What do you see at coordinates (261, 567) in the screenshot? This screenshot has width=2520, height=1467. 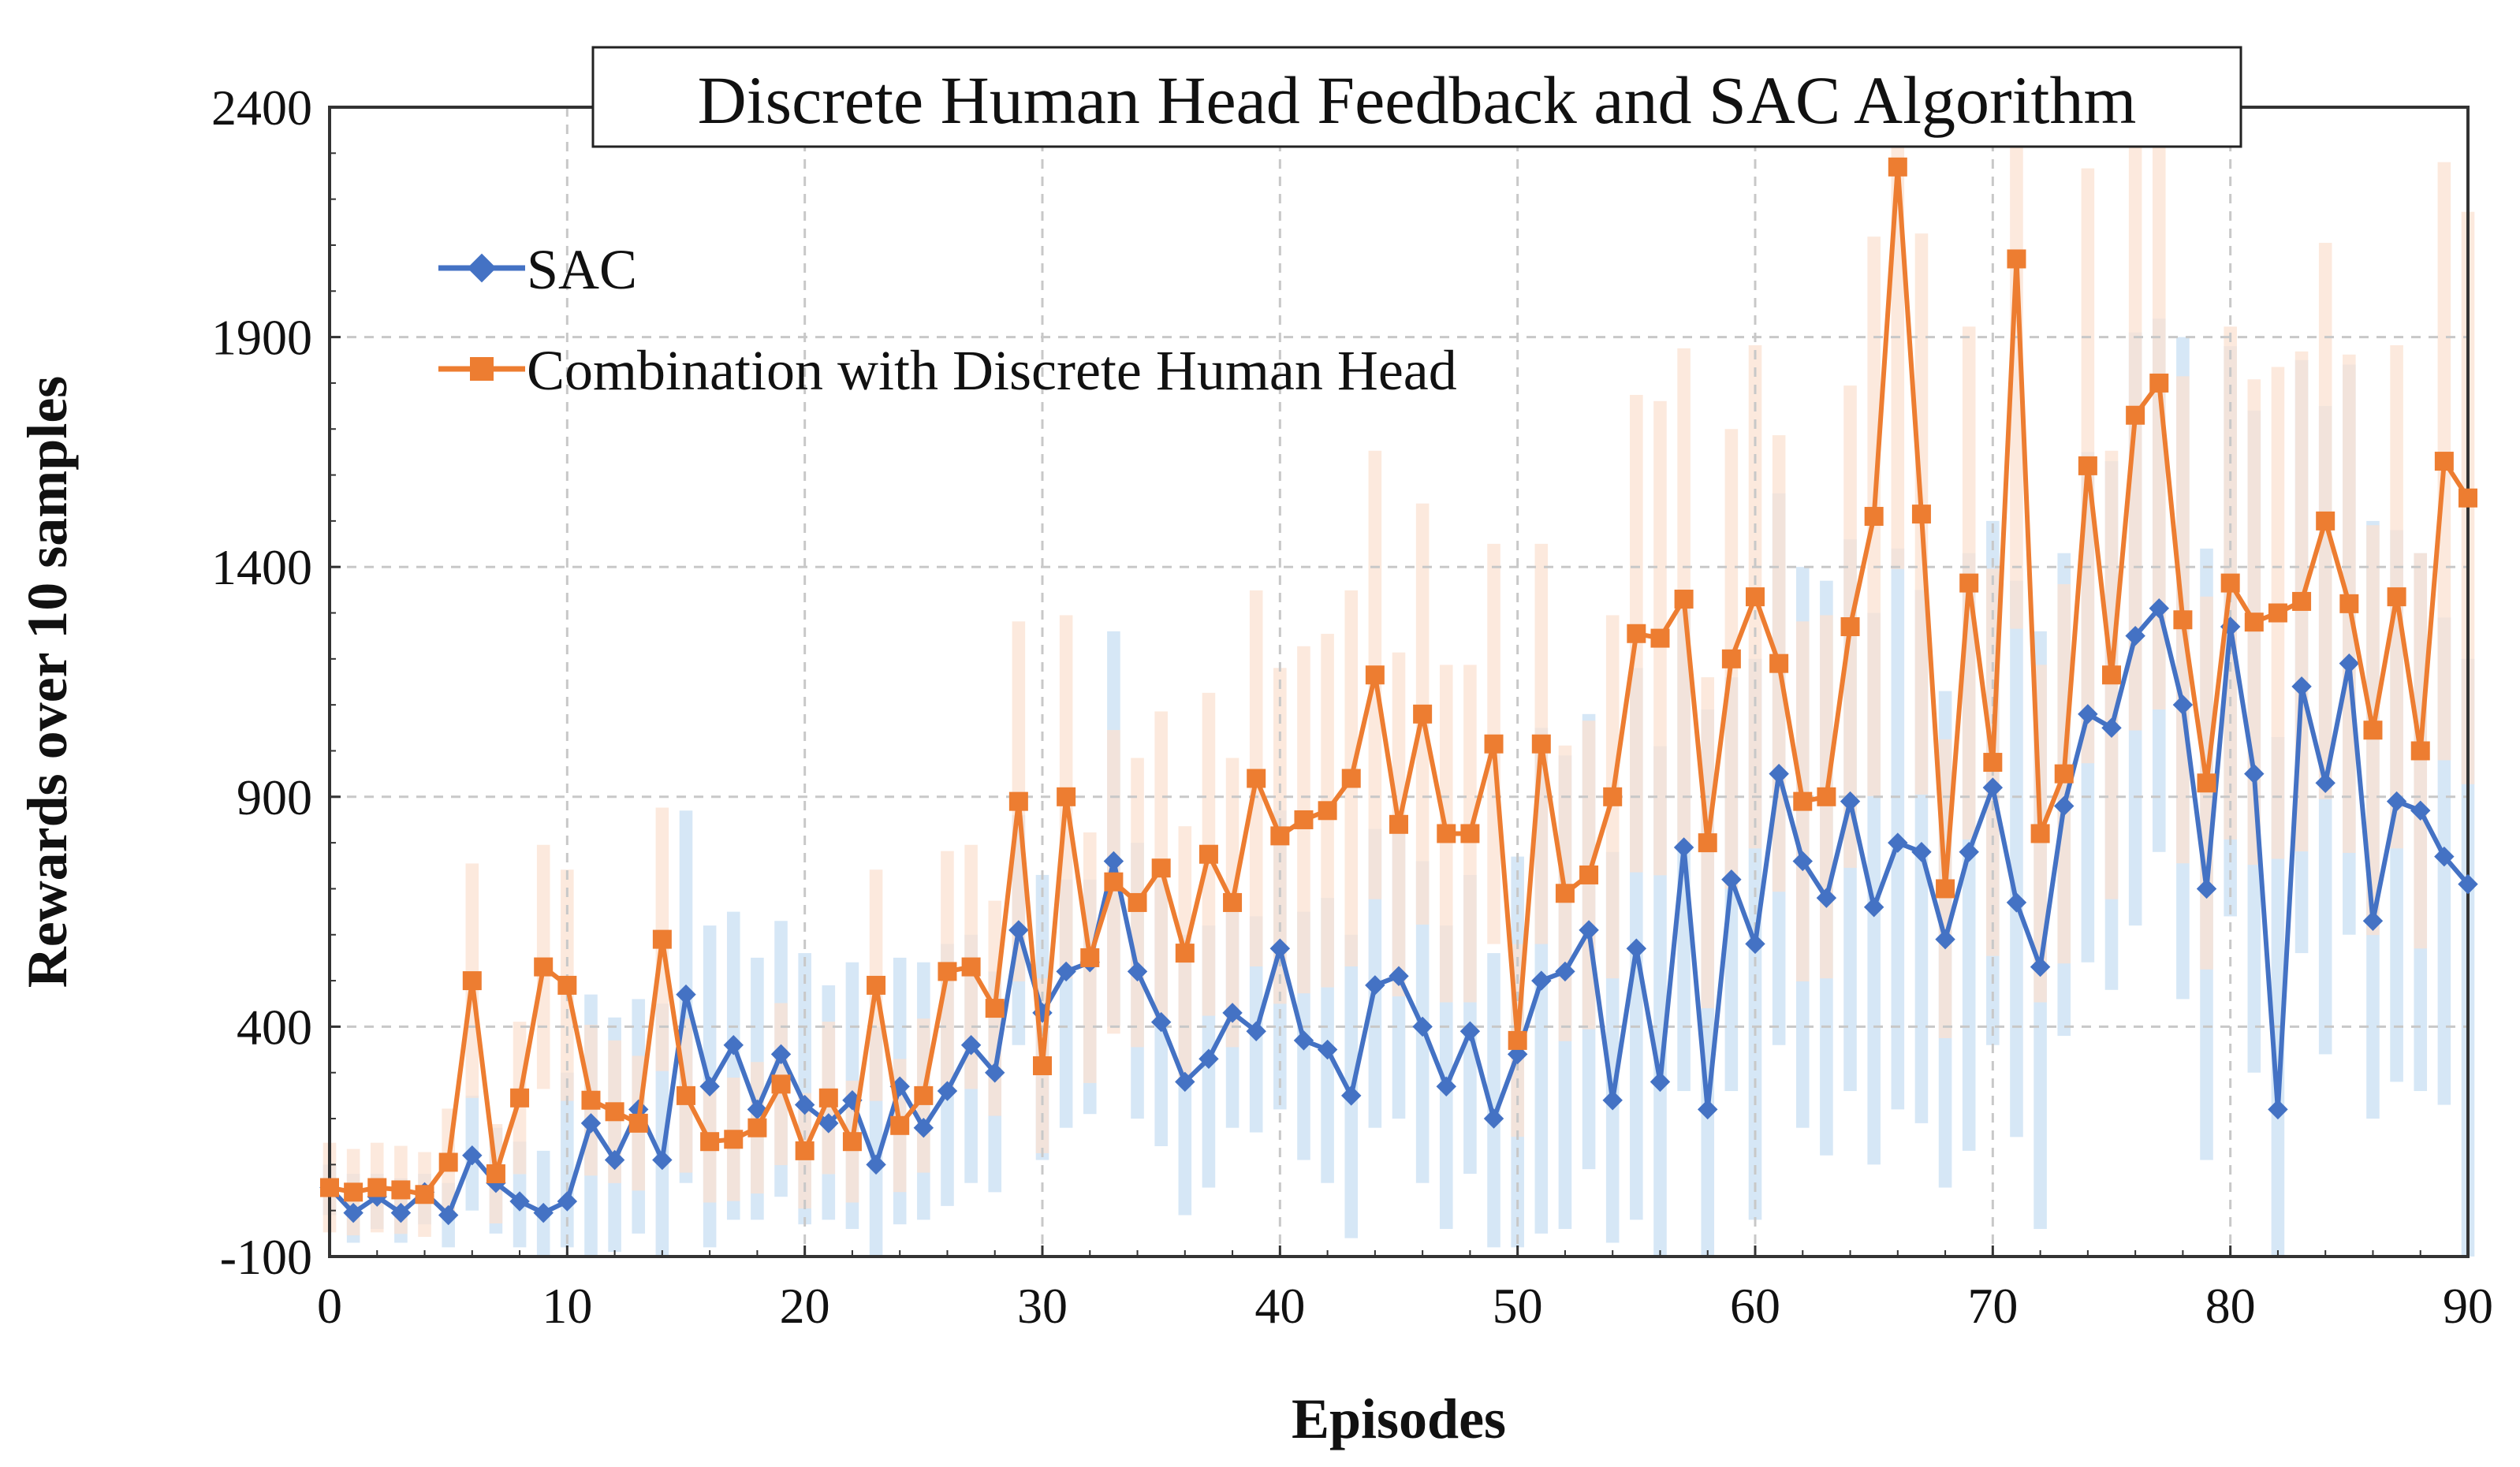 I see `y-tick-label: 1400` at bounding box center [261, 567].